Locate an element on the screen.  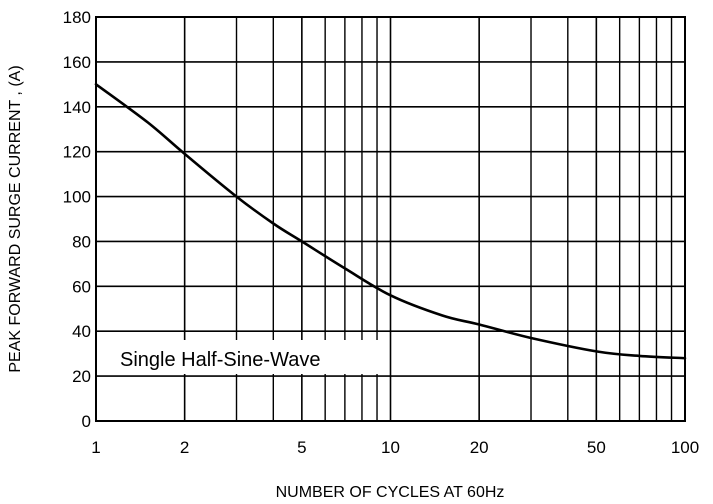
y-axis-tick-labels: 0 20 40 60 80 100 120 140 160 180 is located at coordinates (77, 219).